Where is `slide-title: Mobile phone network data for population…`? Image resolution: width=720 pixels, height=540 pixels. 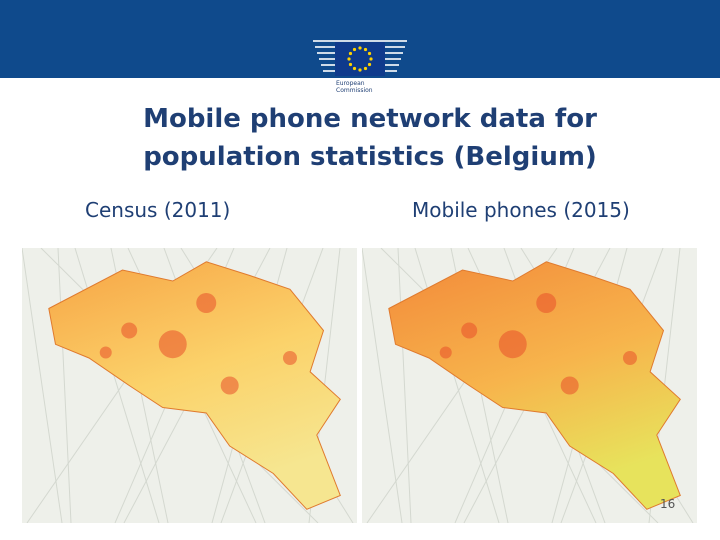
slide-title: Mobile phone network data for population… is located at coordinates (370, 138).